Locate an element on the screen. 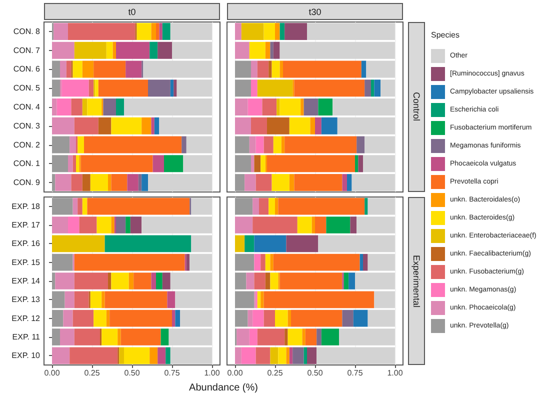 This screenshot has width=550, height=399. y-tick-label: EXP. 15 is located at coordinates (26, 262).